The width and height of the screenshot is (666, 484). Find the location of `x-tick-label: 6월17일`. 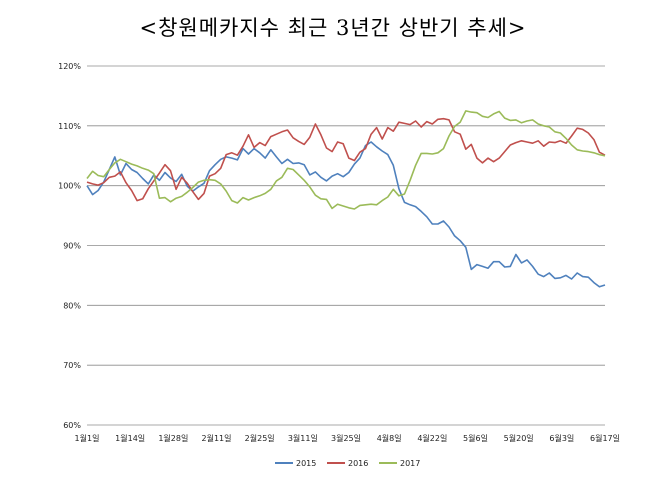

x-tick-label: 6월17일 is located at coordinates (605, 438).